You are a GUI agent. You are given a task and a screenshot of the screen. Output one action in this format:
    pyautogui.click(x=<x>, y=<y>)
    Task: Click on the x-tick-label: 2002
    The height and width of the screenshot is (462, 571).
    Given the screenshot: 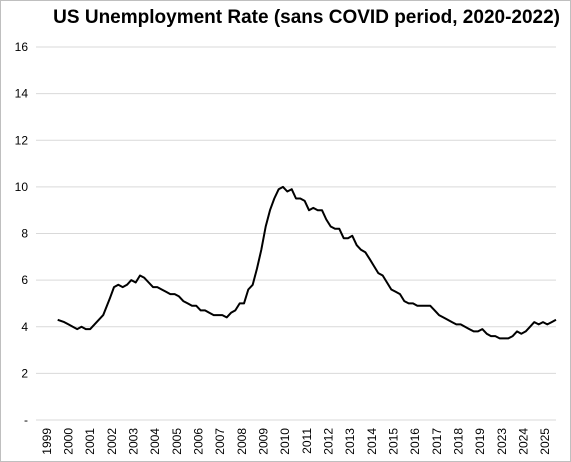 What is the action you would take?
    pyautogui.click(x=112, y=441)
    